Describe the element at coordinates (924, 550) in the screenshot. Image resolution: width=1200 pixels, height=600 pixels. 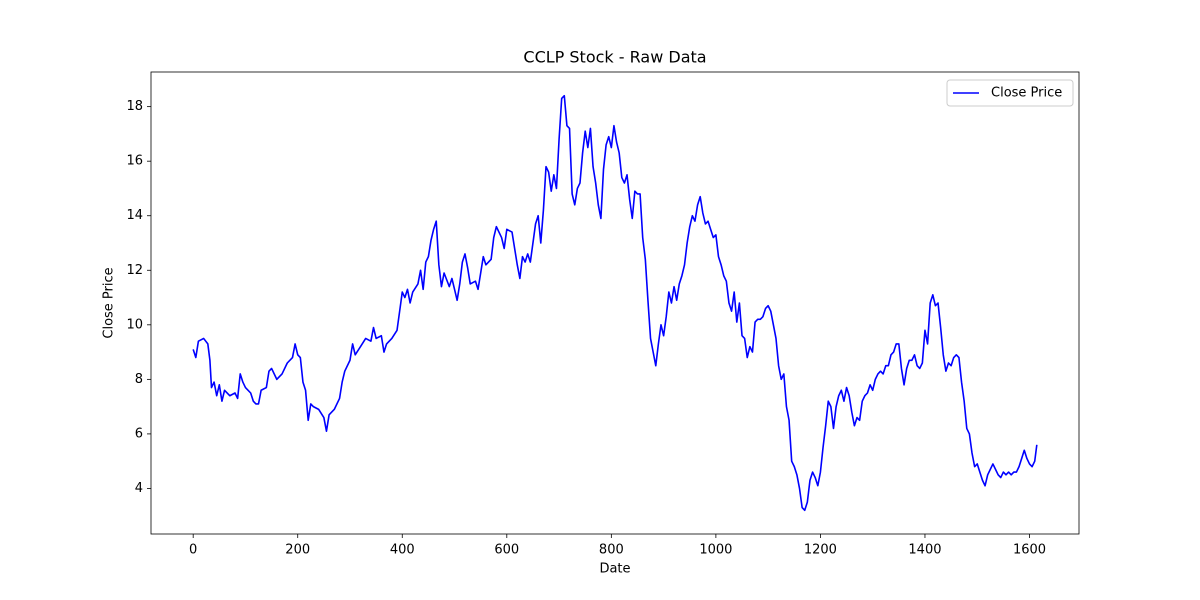
I see `x-tick-label: 1400` at that location.